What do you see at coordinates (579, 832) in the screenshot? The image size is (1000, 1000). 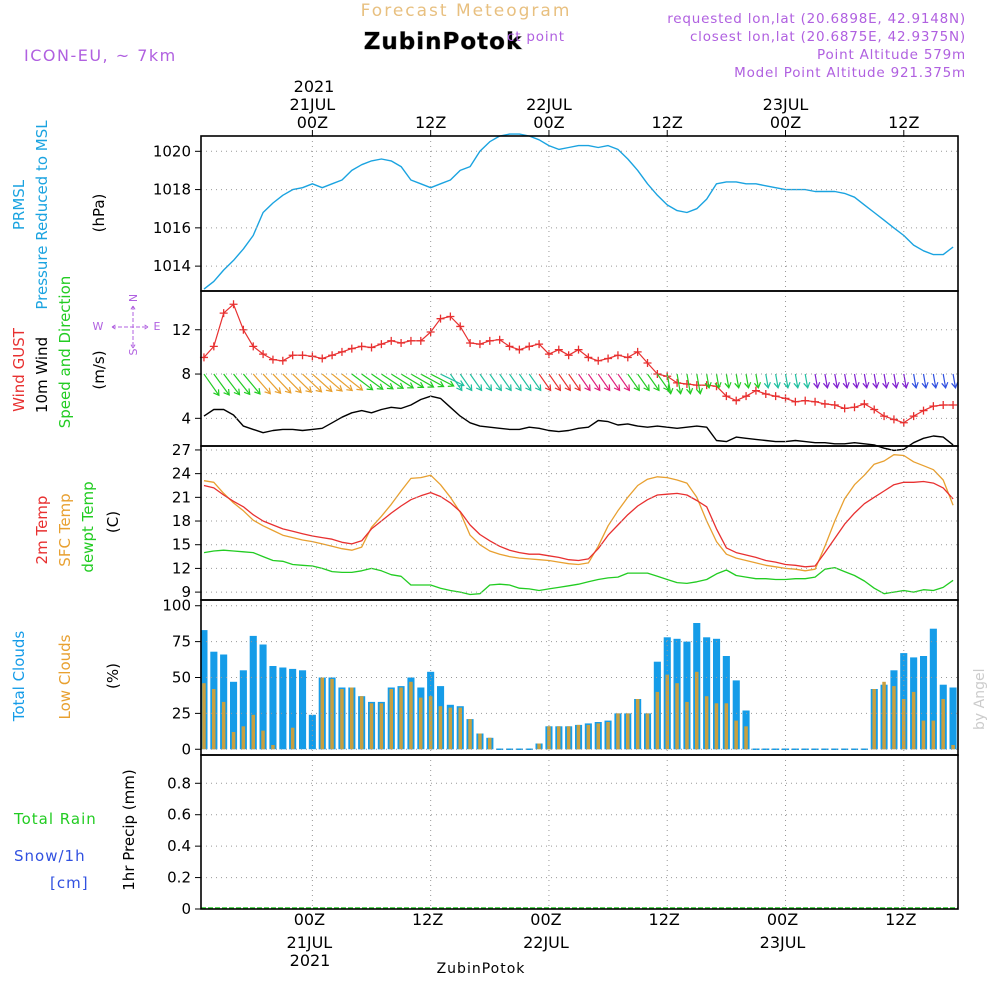 I see `panel-frame` at bounding box center [579, 832].